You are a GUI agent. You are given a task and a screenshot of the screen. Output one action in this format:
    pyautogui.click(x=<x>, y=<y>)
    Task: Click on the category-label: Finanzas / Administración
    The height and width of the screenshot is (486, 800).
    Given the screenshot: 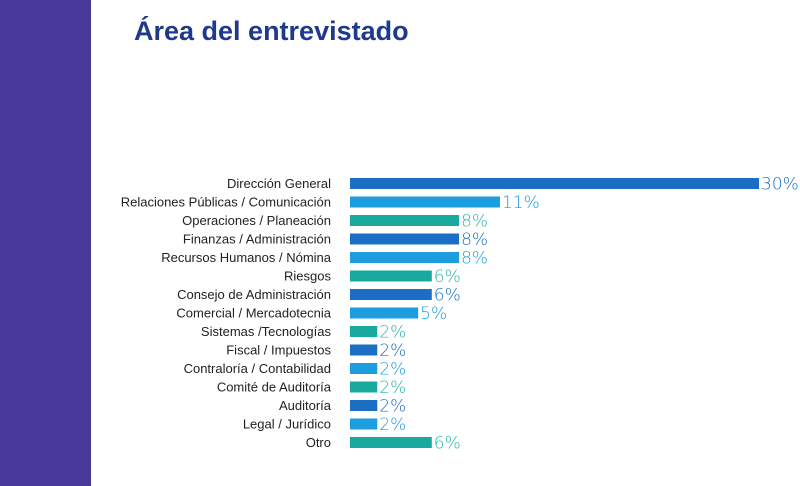 What is the action you would take?
    pyautogui.click(x=257, y=239)
    